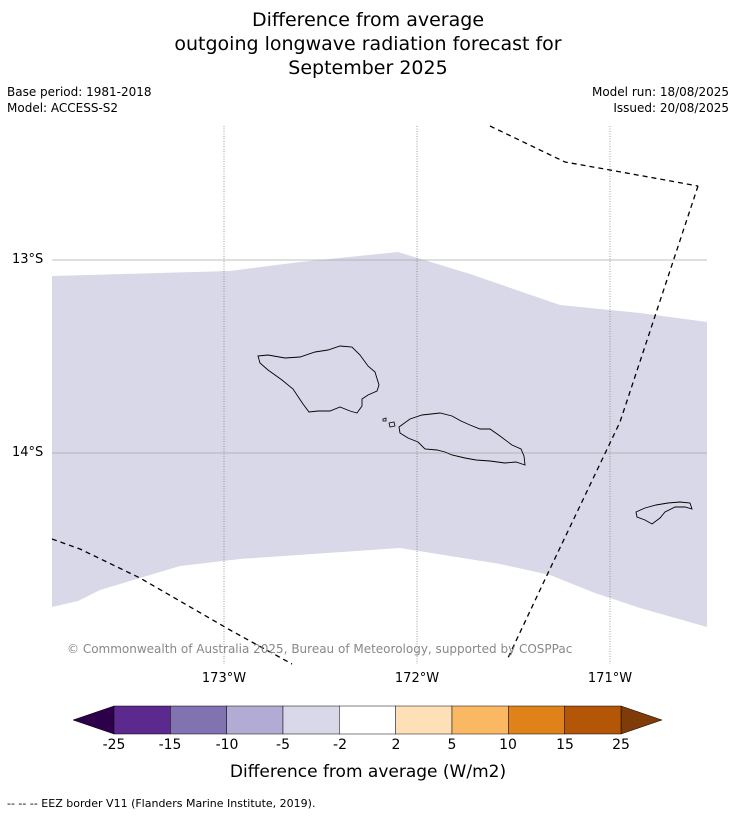  What do you see at coordinates (170, 745) in the screenshot?
I see `colorbar-tick: -15` at bounding box center [170, 745].